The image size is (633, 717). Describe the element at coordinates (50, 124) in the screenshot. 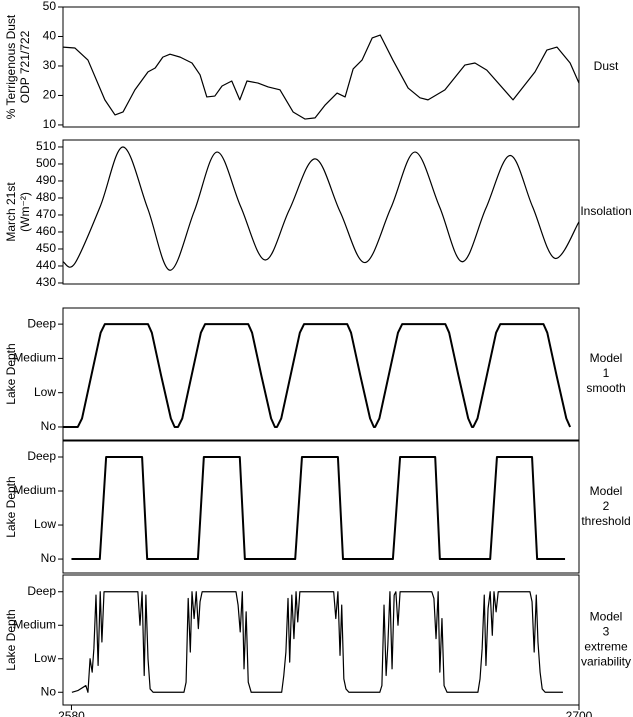

I see `y-tick-label: 10` at that location.